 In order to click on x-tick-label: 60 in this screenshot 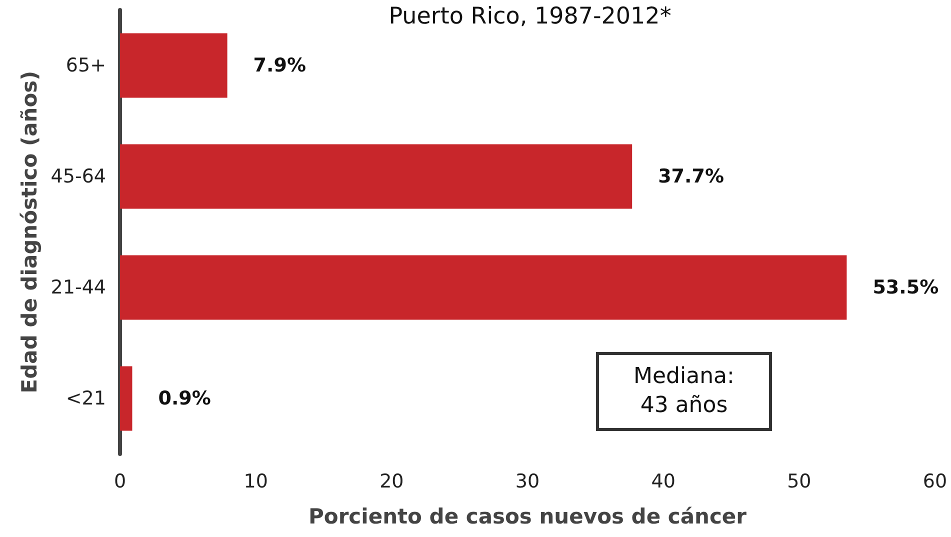, I will do `click(935, 481)`.